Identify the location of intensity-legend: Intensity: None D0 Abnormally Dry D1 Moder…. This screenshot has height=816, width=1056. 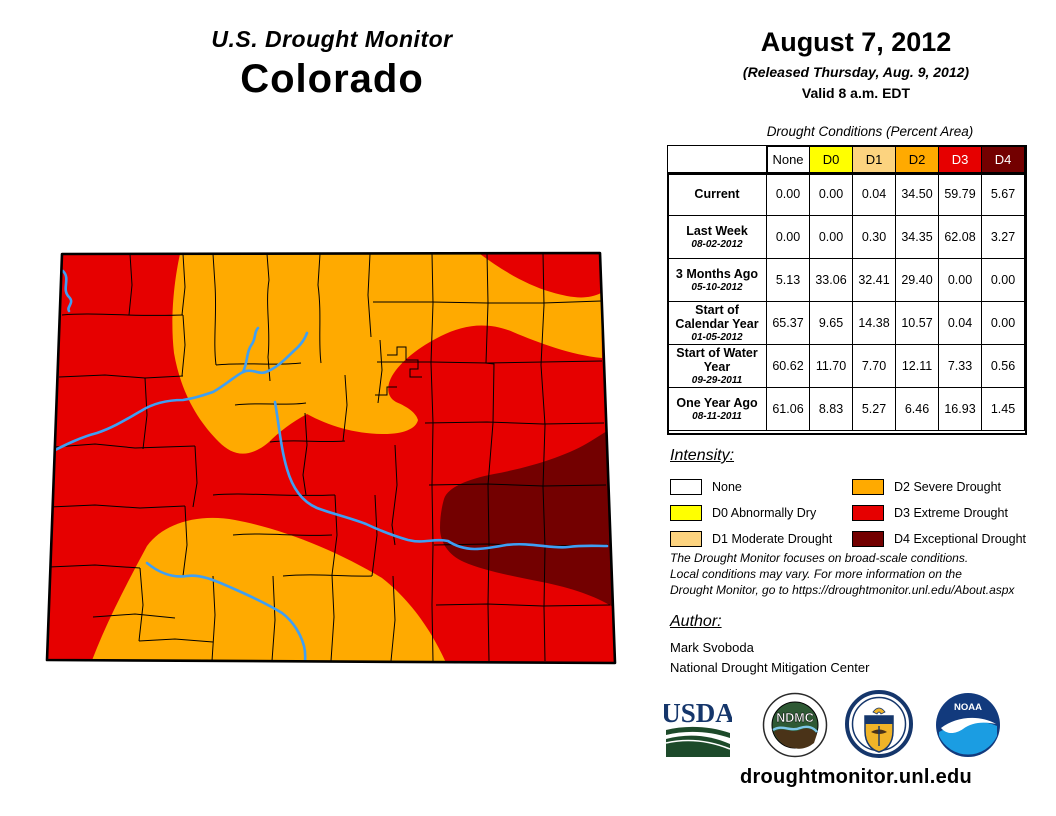
(861, 499).